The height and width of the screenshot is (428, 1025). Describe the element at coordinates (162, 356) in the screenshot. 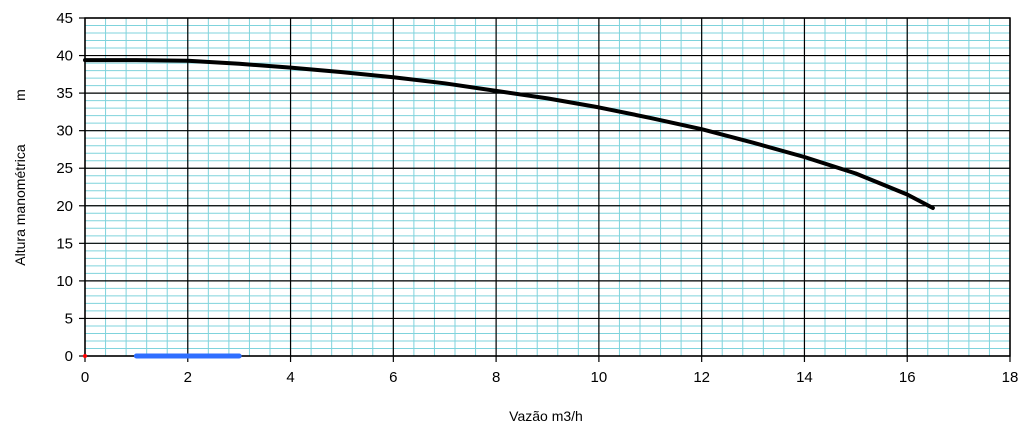

I see `annotation-layer` at that location.